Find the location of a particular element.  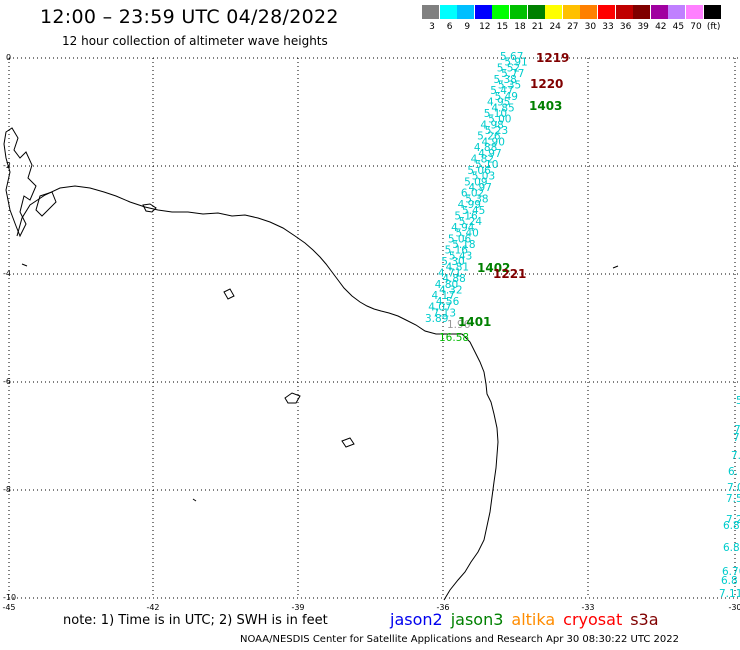

swh-value: 5.06 is located at coordinates (460, 239).